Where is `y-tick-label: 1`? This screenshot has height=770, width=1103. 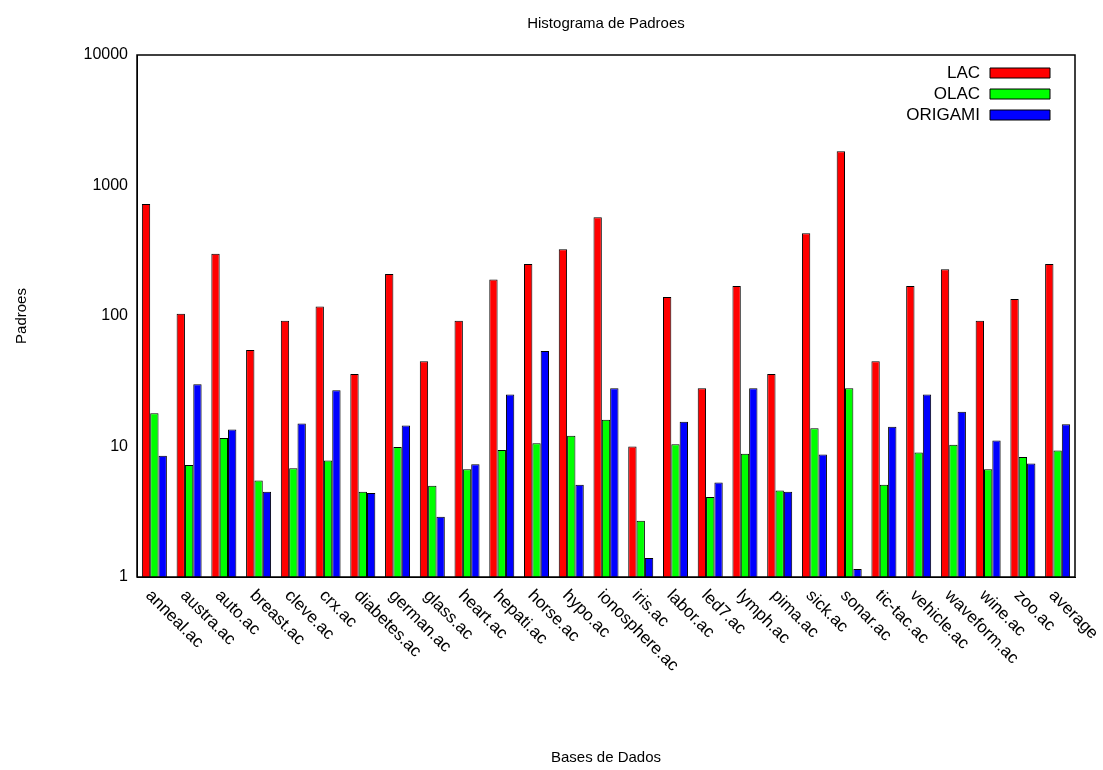 y-tick-label: 1 is located at coordinates (124, 576).